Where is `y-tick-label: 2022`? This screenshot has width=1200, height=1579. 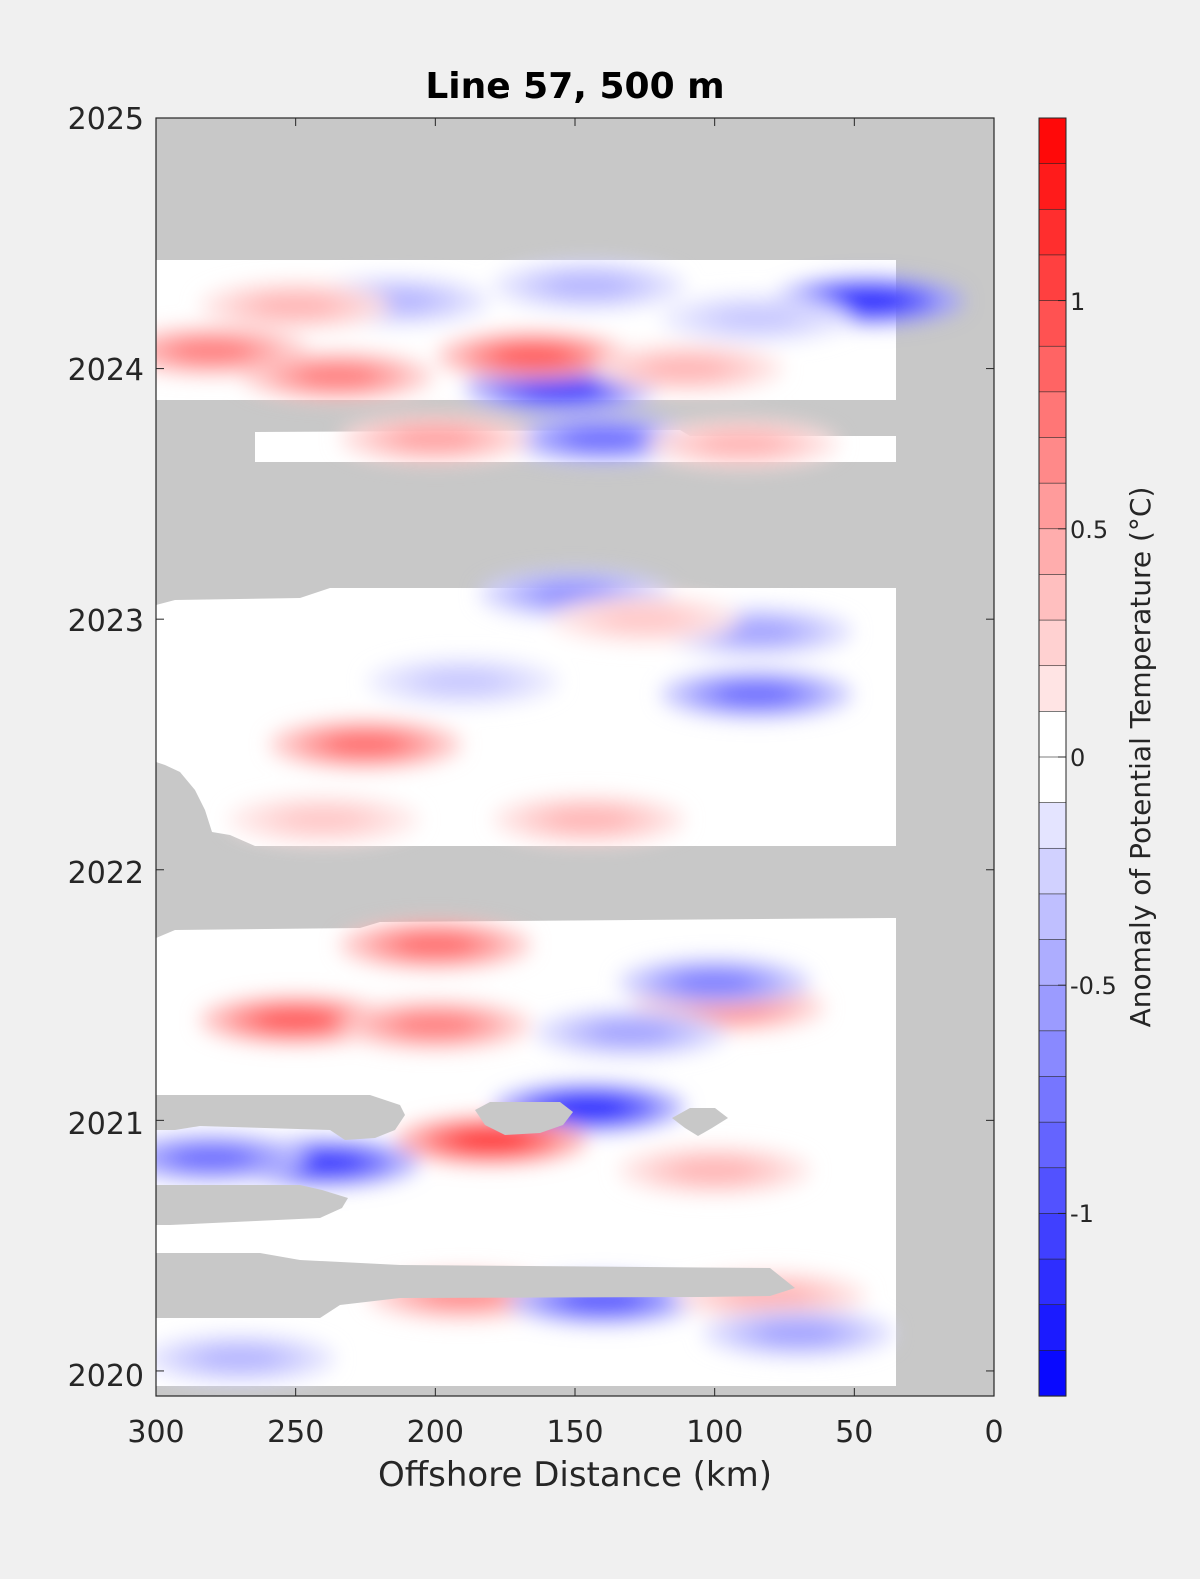
y-tick-label: 2022 is located at coordinates (106, 873).